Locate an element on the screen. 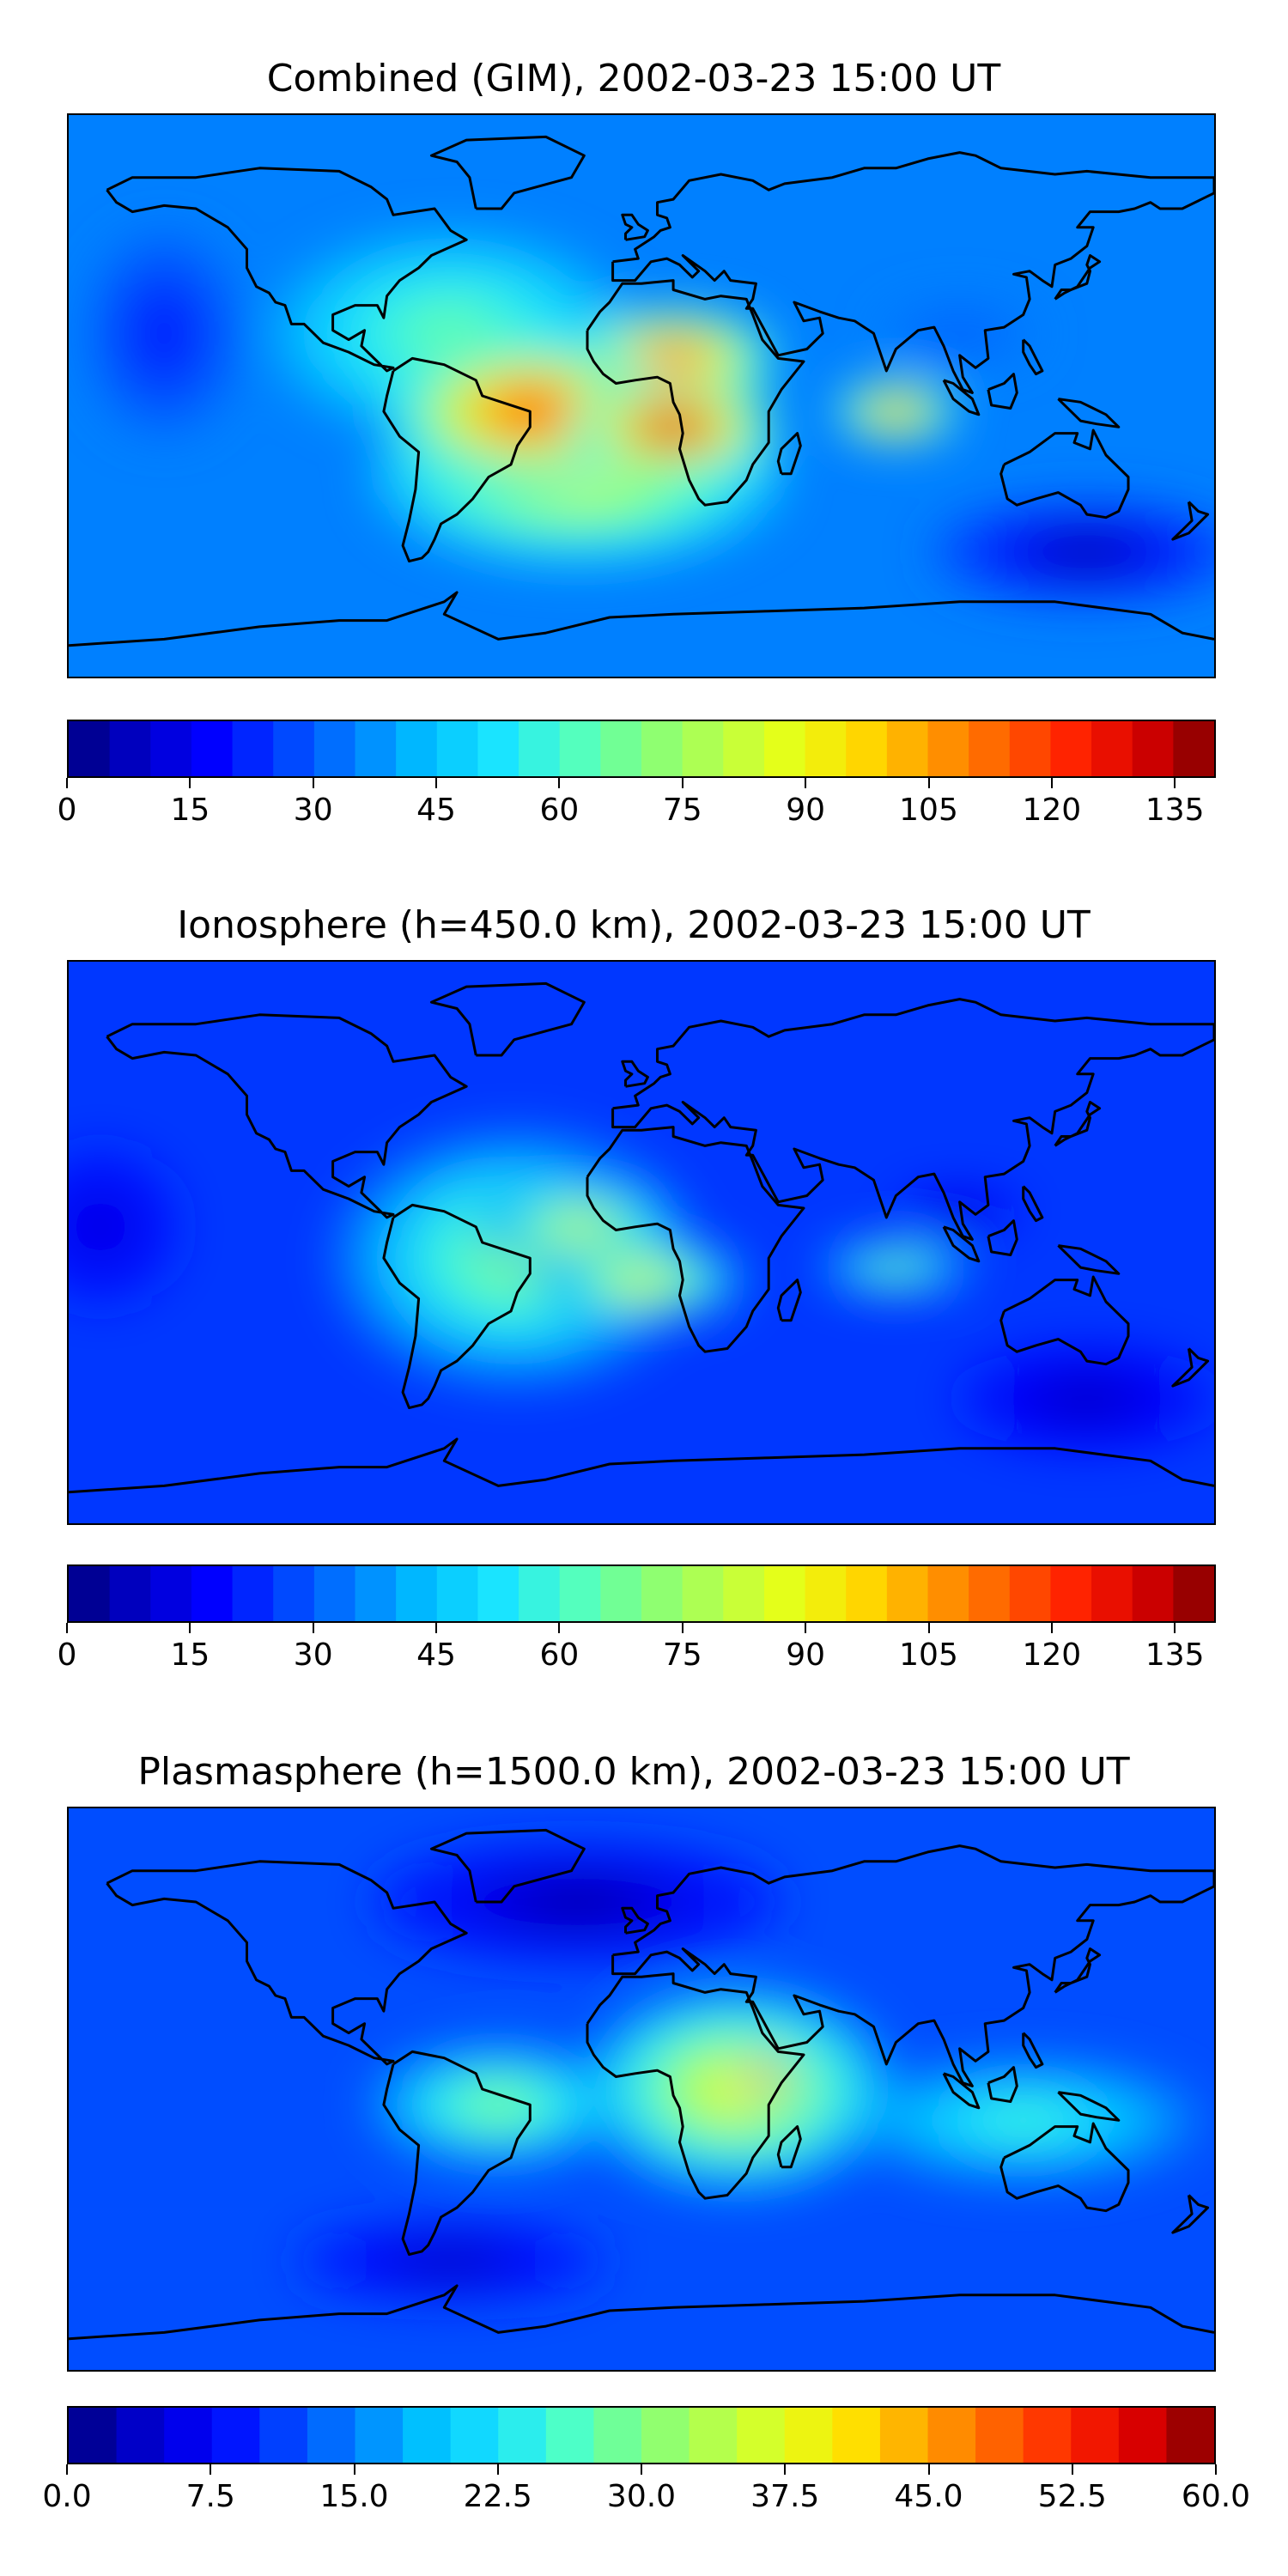  coastline-australia is located at coordinates (1064, 474).